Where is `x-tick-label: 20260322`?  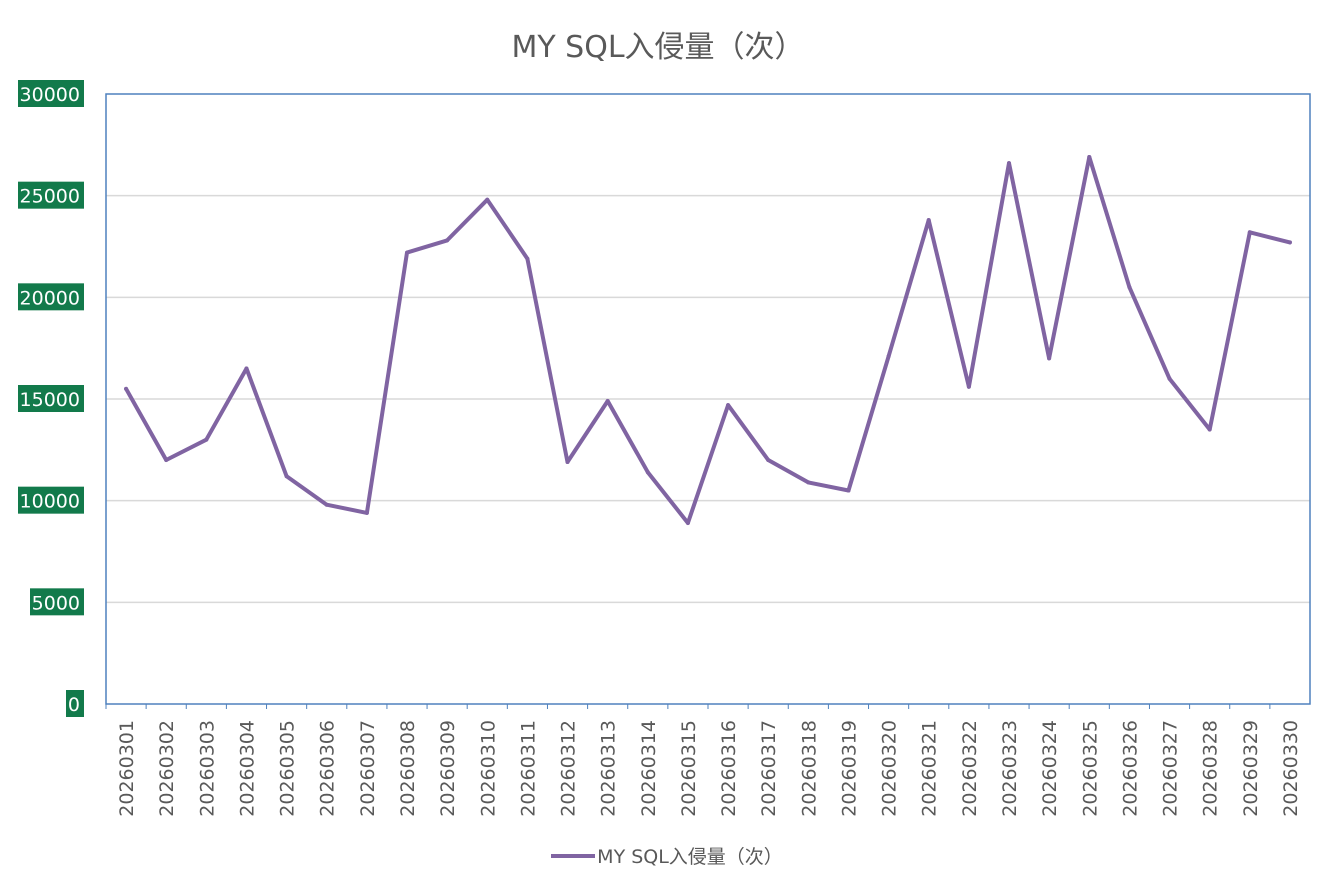
x-tick-label: 20260322 is located at coordinates (970, 768).